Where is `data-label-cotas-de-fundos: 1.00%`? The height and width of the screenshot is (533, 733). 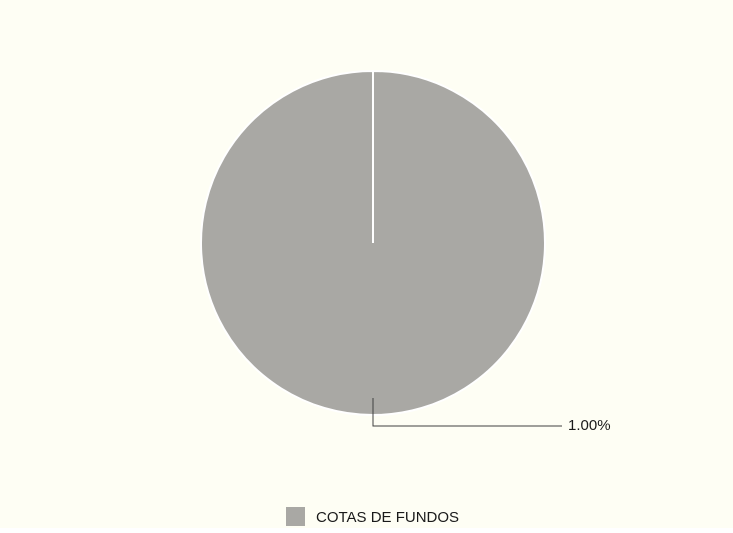
data-label-cotas-de-fundos: 1.00% is located at coordinates (589, 425).